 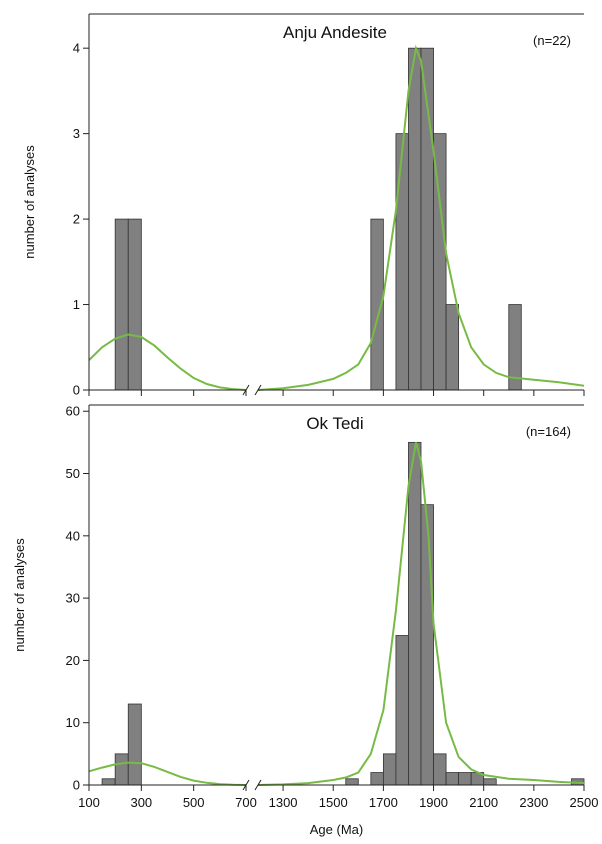 What do you see at coordinates (283, 802) in the screenshot?
I see `x-tick-label: 1300` at bounding box center [283, 802].